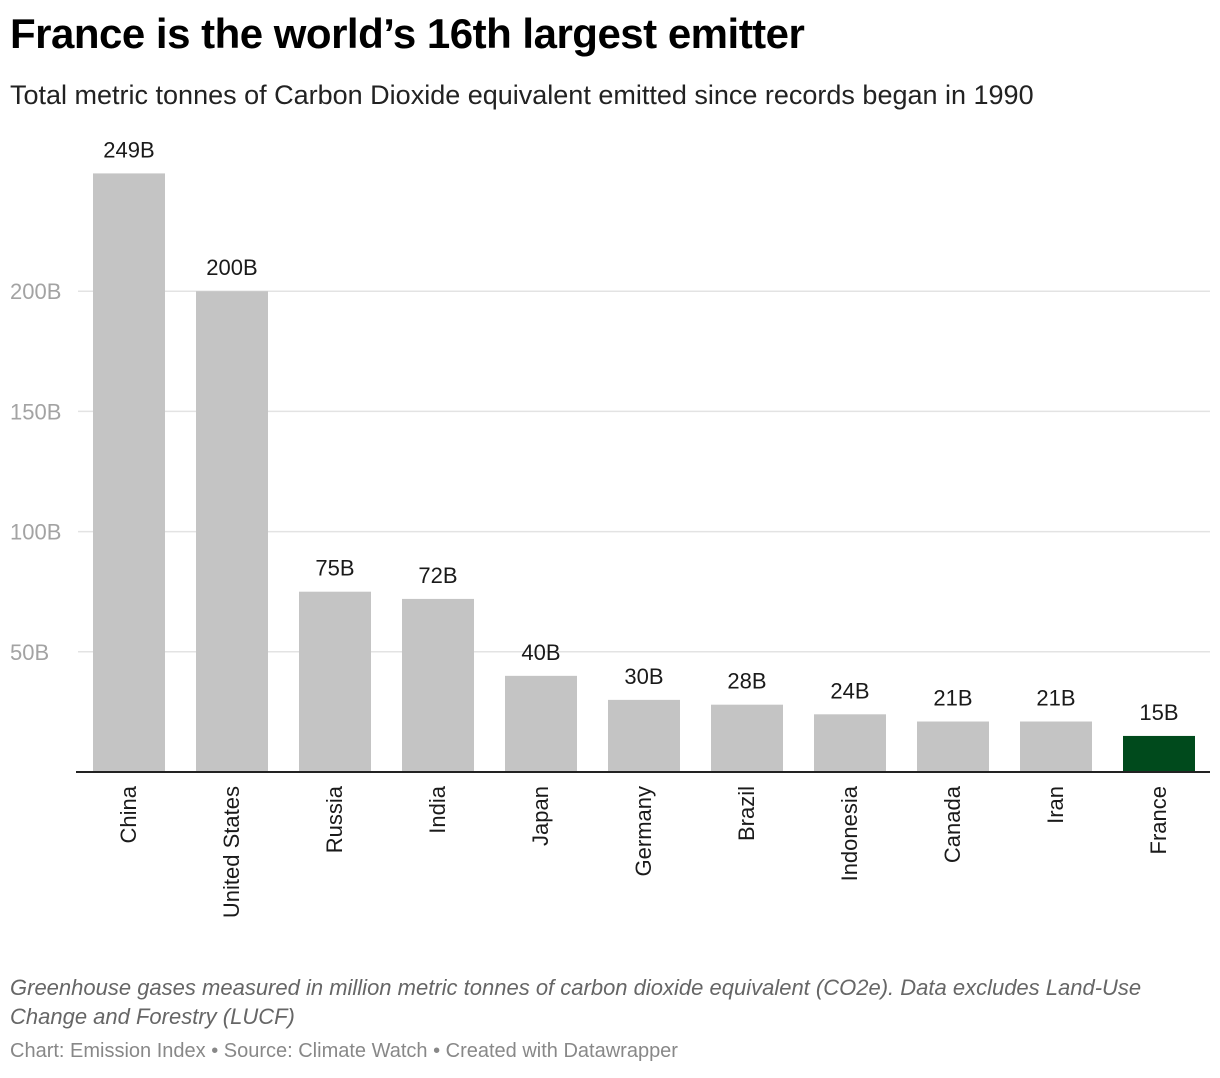  Describe the element at coordinates (437, 575) in the screenshot. I see `bar-value-label: 72B` at that location.